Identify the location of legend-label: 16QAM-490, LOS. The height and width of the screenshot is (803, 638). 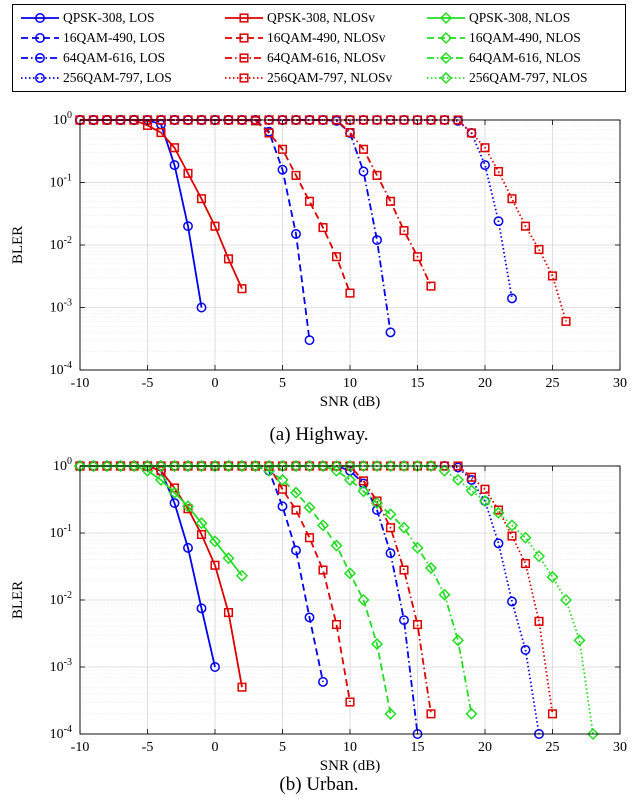
(114, 37).